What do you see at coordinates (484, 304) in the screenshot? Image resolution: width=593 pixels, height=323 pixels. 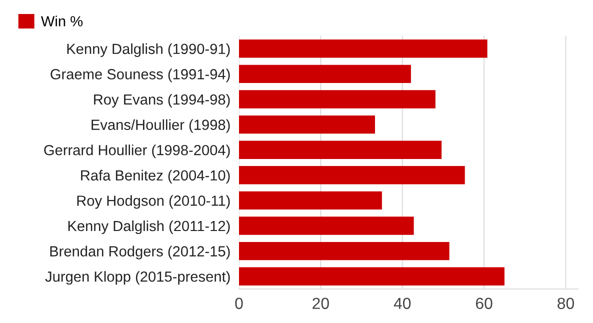 I see `x-tick-label: 60` at bounding box center [484, 304].